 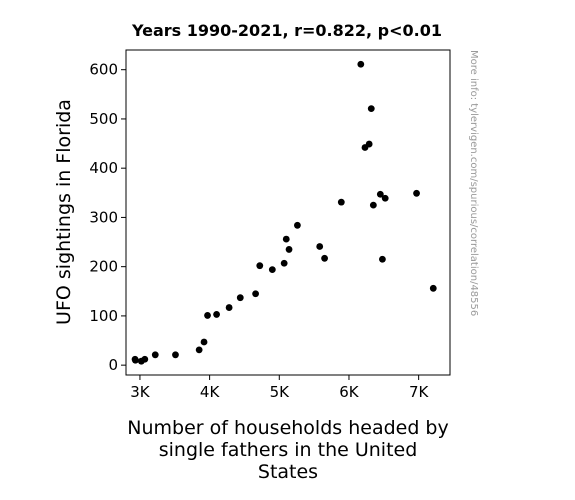 I want to click on chart-title: Years 1990-2021, r=0.822, p<0.01, so click(x=286, y=30).